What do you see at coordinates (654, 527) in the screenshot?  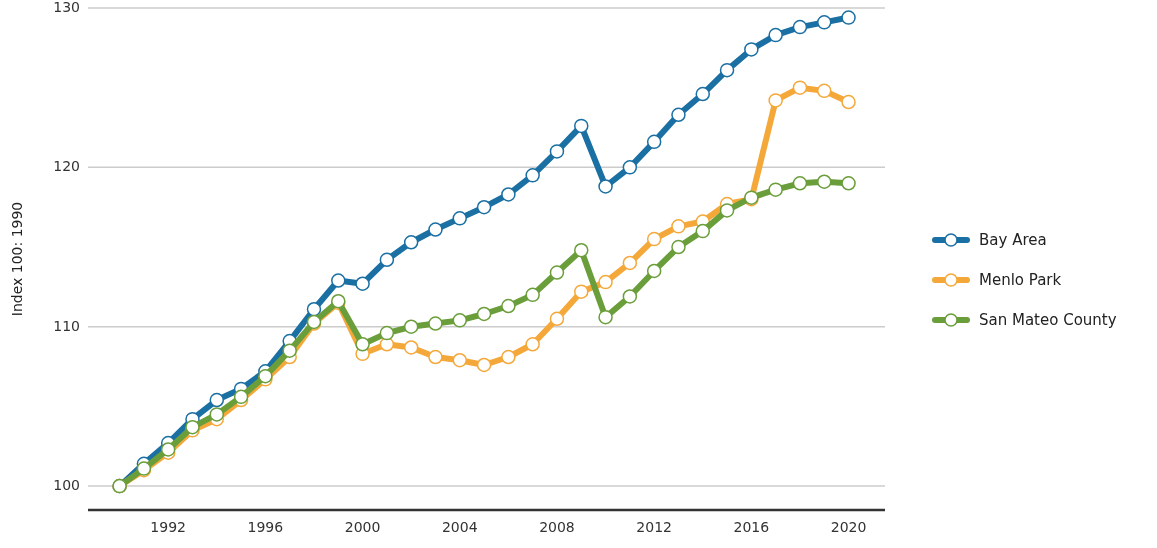 I see `x-tick-label: 2012` at bounding box center [654, 527].